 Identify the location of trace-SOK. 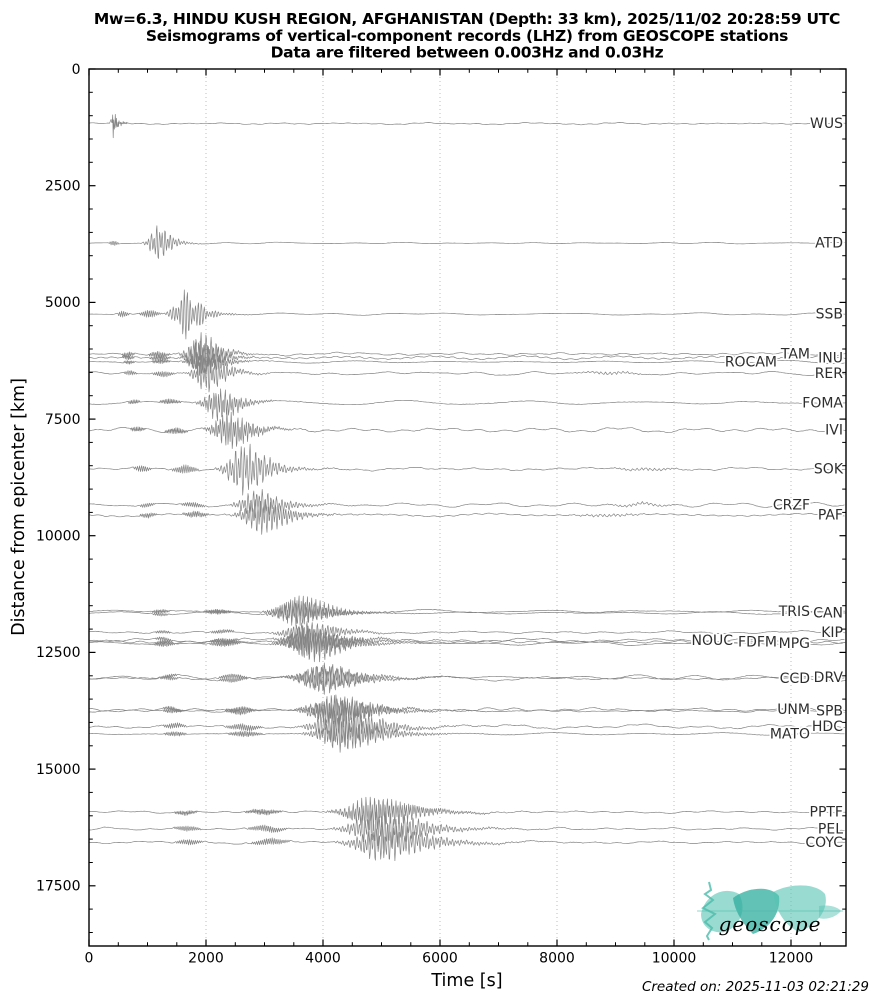
(467, 469).